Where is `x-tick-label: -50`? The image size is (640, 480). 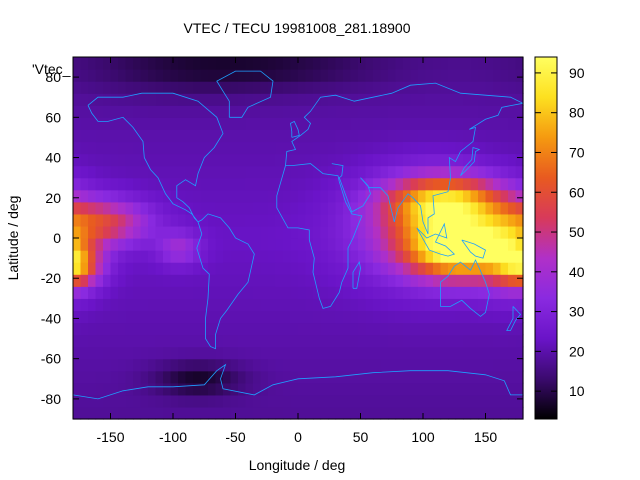 x-tick-label: -50 is located at coordinates (235, 437).